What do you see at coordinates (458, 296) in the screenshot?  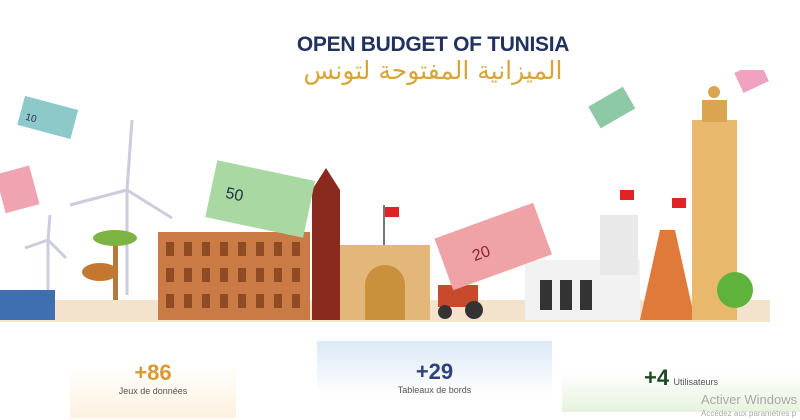 I see `tractor` at bounding box center [458, 296].